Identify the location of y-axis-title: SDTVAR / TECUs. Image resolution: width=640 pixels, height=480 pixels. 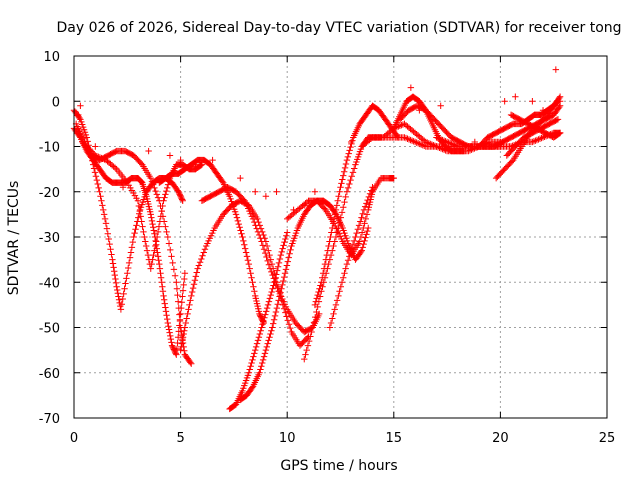
(14, 238).